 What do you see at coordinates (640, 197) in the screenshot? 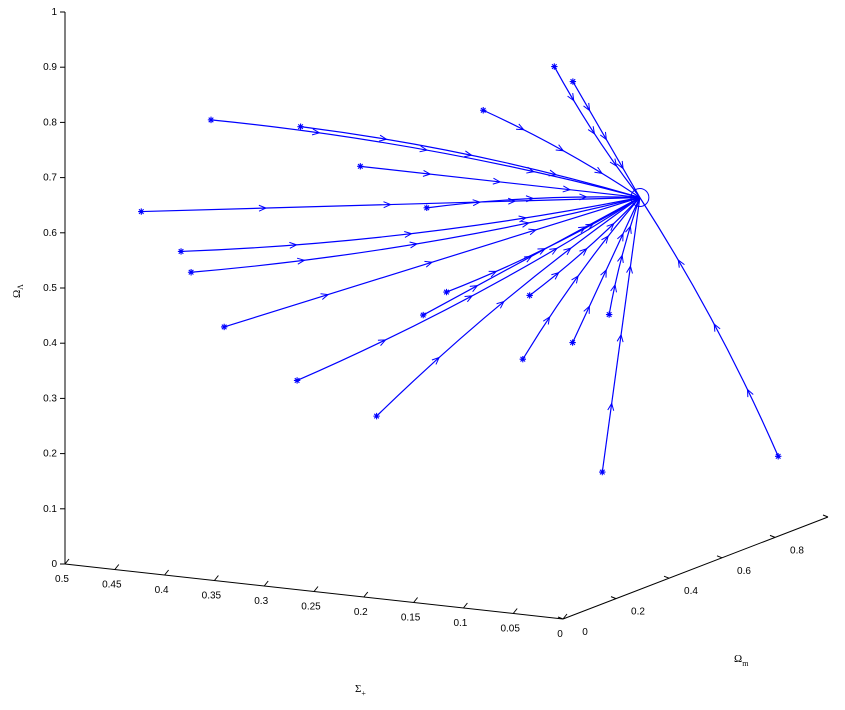
I see `attractor-circle` at bounding box center [640, 197].